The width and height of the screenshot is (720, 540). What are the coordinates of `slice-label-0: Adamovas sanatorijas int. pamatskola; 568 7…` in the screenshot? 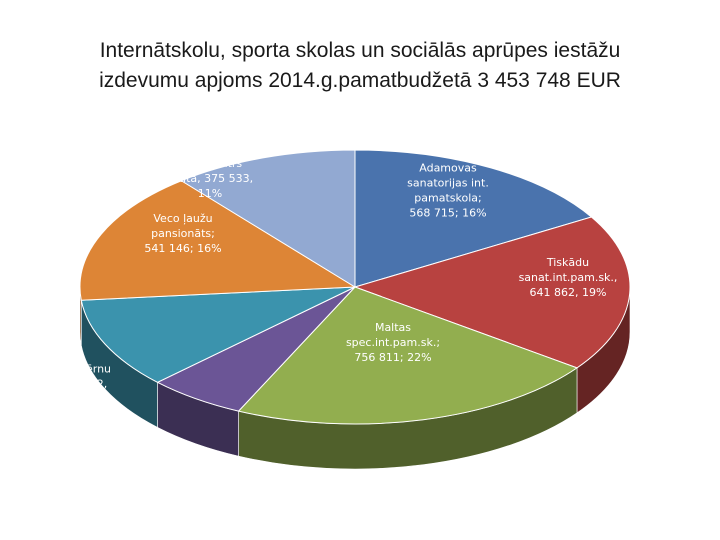 It's located at (448, 191).